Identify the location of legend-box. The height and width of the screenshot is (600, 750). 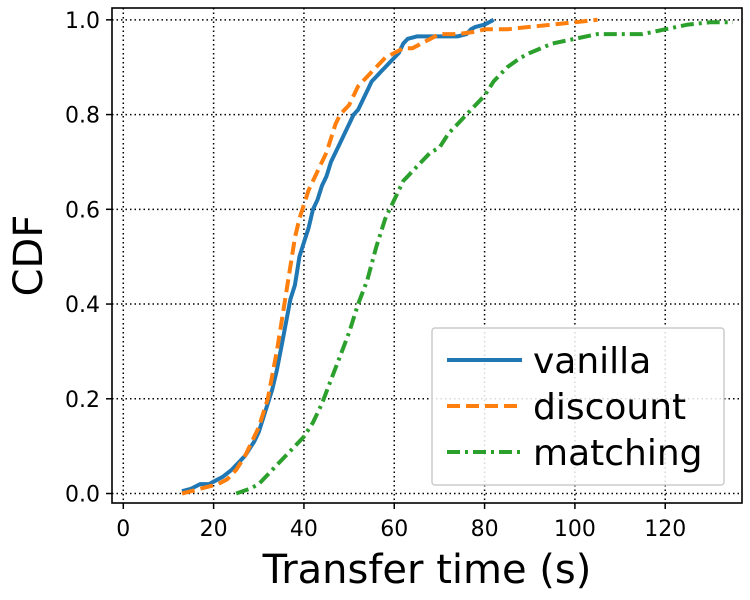
(578, 406).